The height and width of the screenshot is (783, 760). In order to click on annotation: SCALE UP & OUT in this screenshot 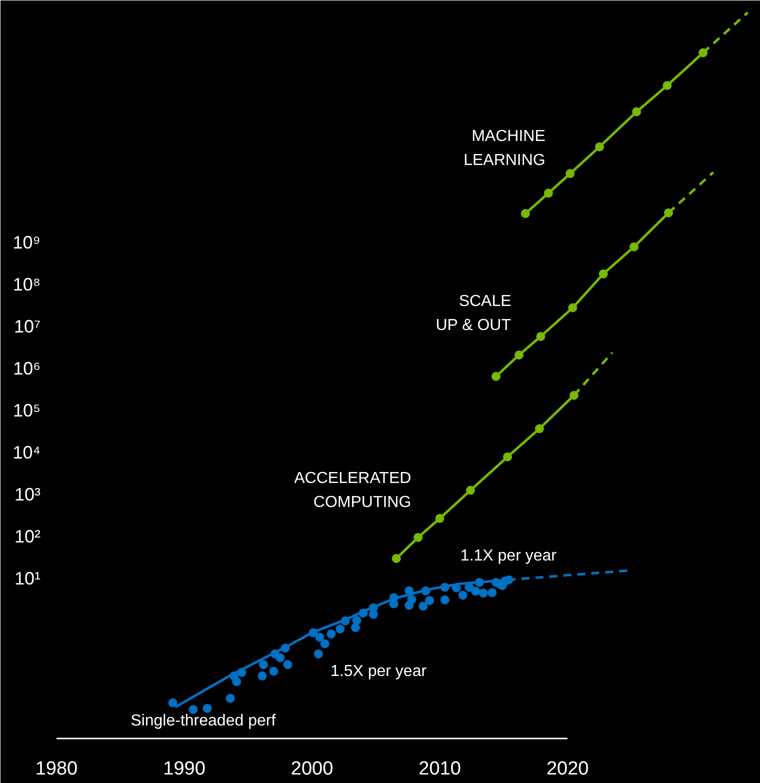, I will do `click(474, 313)`.